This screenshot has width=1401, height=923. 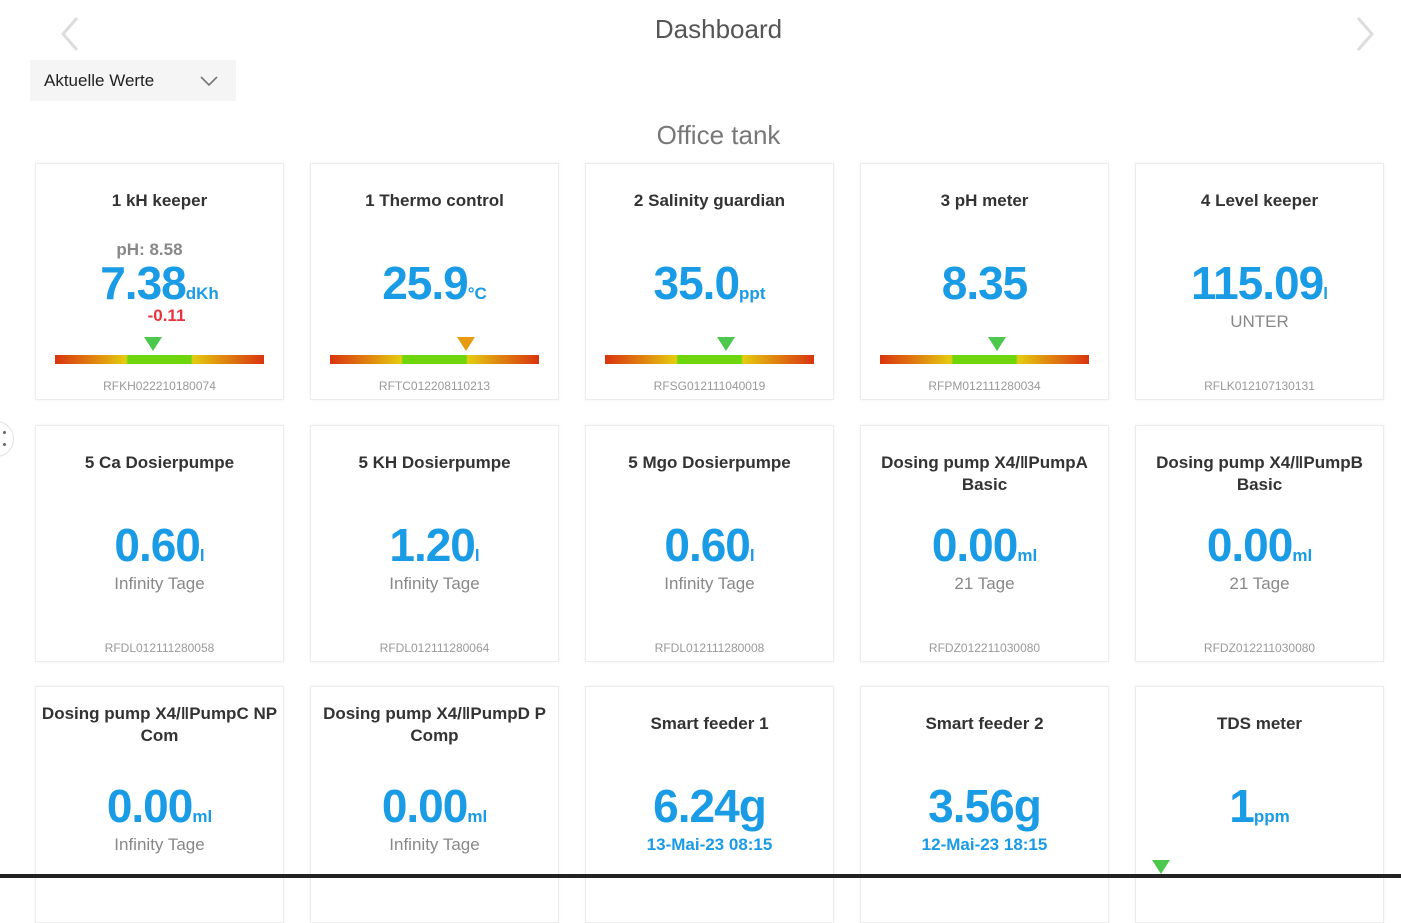 I want to click on reading-value: 115.09l, so click(x=1259, y=283).